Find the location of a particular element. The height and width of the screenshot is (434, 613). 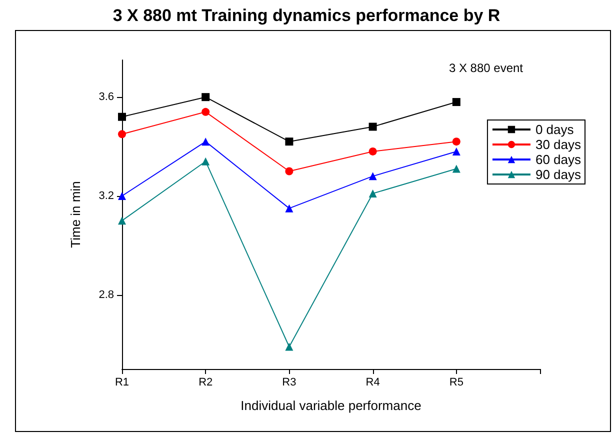

chart-title: 3 X 880 mt Training dynamics performance by R is located at coordinates (306, 15).